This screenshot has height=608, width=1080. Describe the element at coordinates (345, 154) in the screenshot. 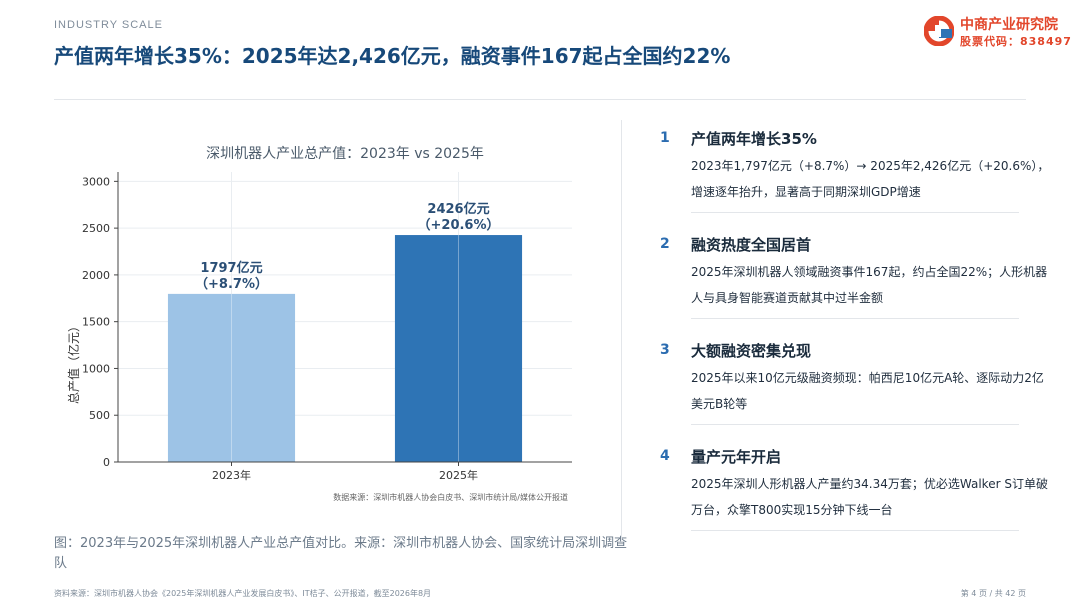

I see `chart-title: 深圳机器人产业总产值：2023年 vs 2025年` at that location.